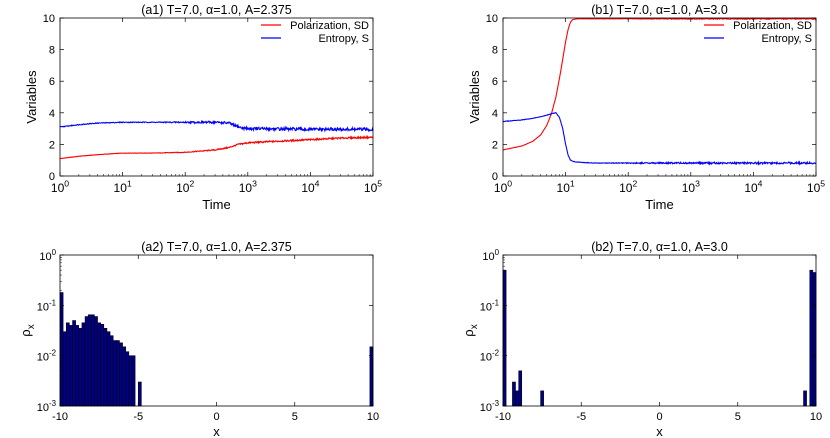 The height and width of the screenshot is (438, 830). Describe the element at coordinates (572, 184) in the screenshot. I see `x-tick-label-exp: 1` at that location.